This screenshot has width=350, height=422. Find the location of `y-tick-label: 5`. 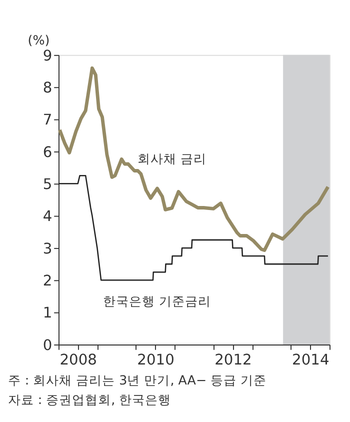

y-tick-label: 5 is located at coordinates (47, 184).